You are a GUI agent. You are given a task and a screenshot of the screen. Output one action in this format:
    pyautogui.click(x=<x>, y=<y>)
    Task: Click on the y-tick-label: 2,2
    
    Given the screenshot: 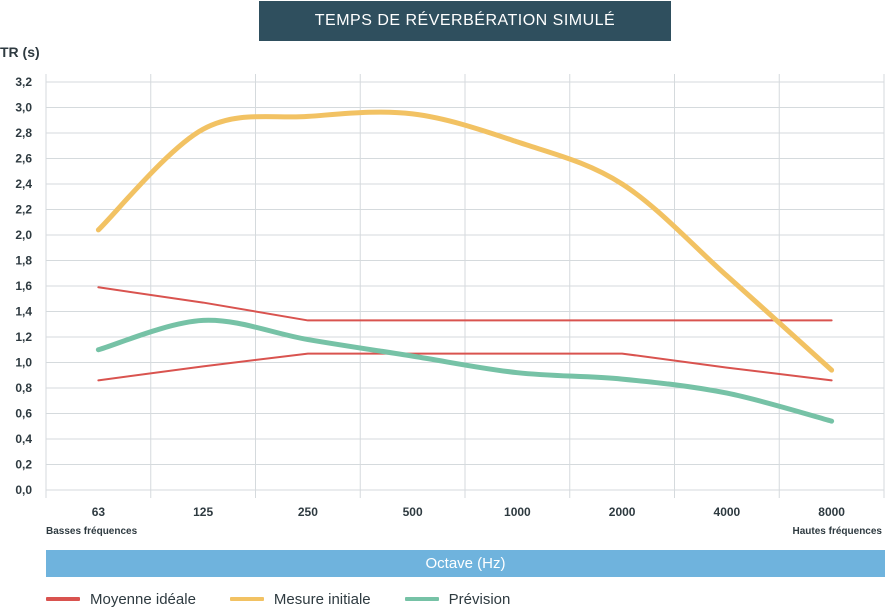 What is the action you would take?
    pyautogui.click(x=23, y=210)
    